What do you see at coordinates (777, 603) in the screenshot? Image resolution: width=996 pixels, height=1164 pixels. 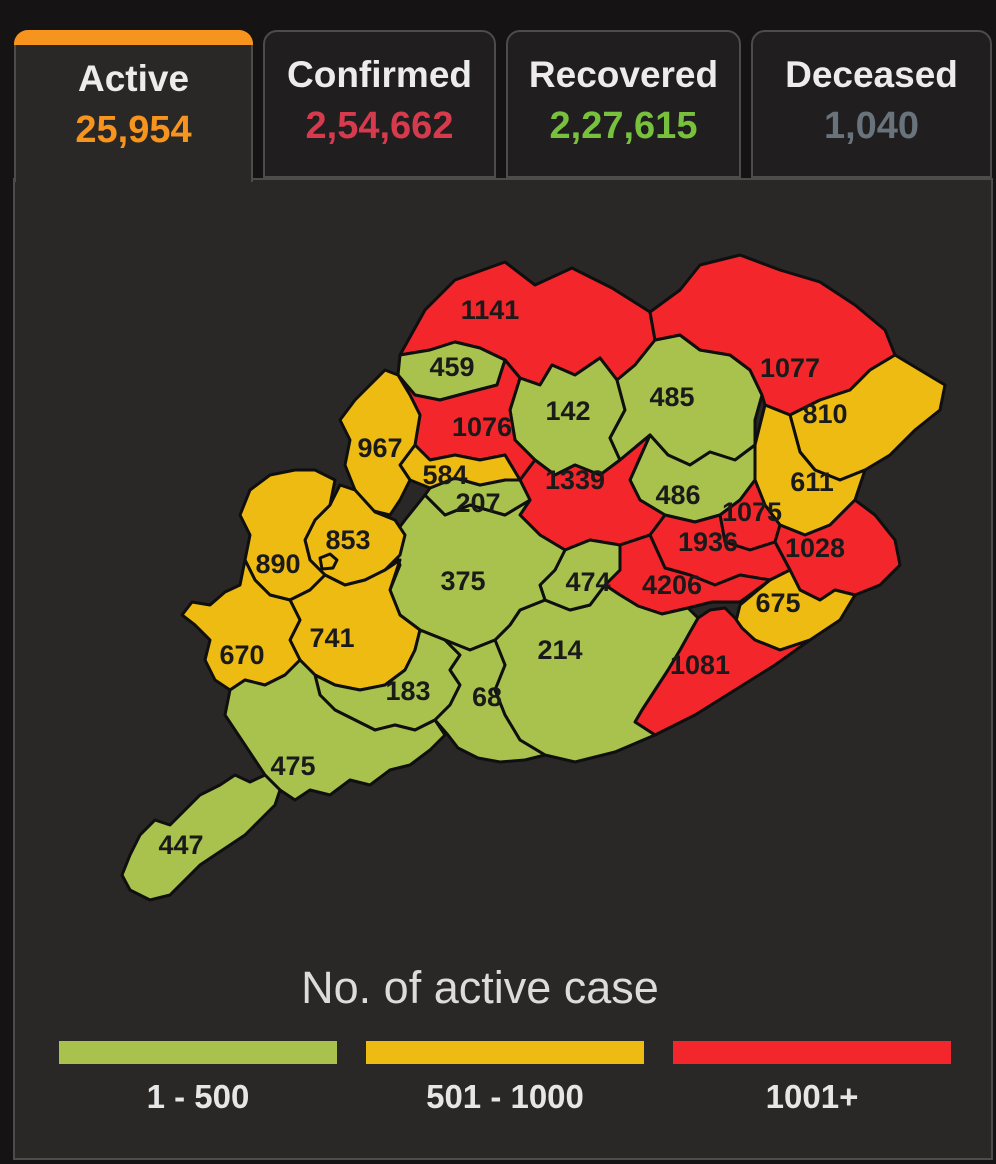 I see `district-label: 675` at bounding box center [777, 603].